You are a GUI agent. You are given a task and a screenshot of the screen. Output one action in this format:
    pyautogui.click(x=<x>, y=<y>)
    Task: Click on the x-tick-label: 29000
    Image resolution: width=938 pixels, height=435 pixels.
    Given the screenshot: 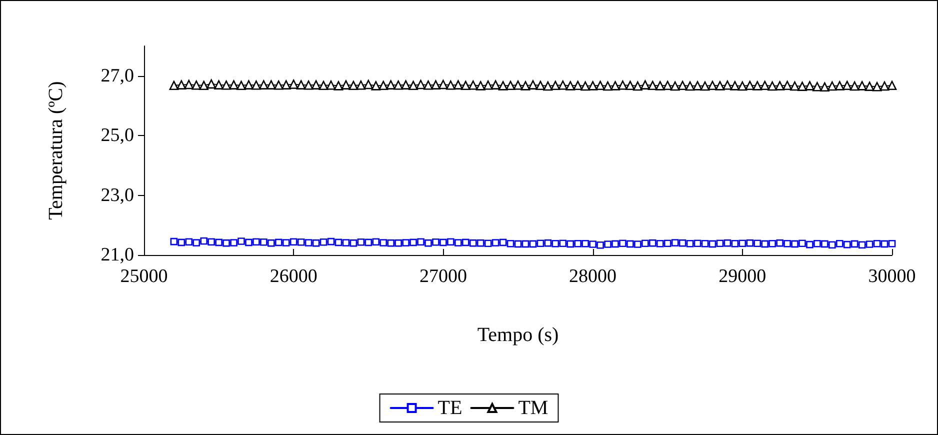 What is the action you would take?
    pyautogui.click(x=742, y=276)
    